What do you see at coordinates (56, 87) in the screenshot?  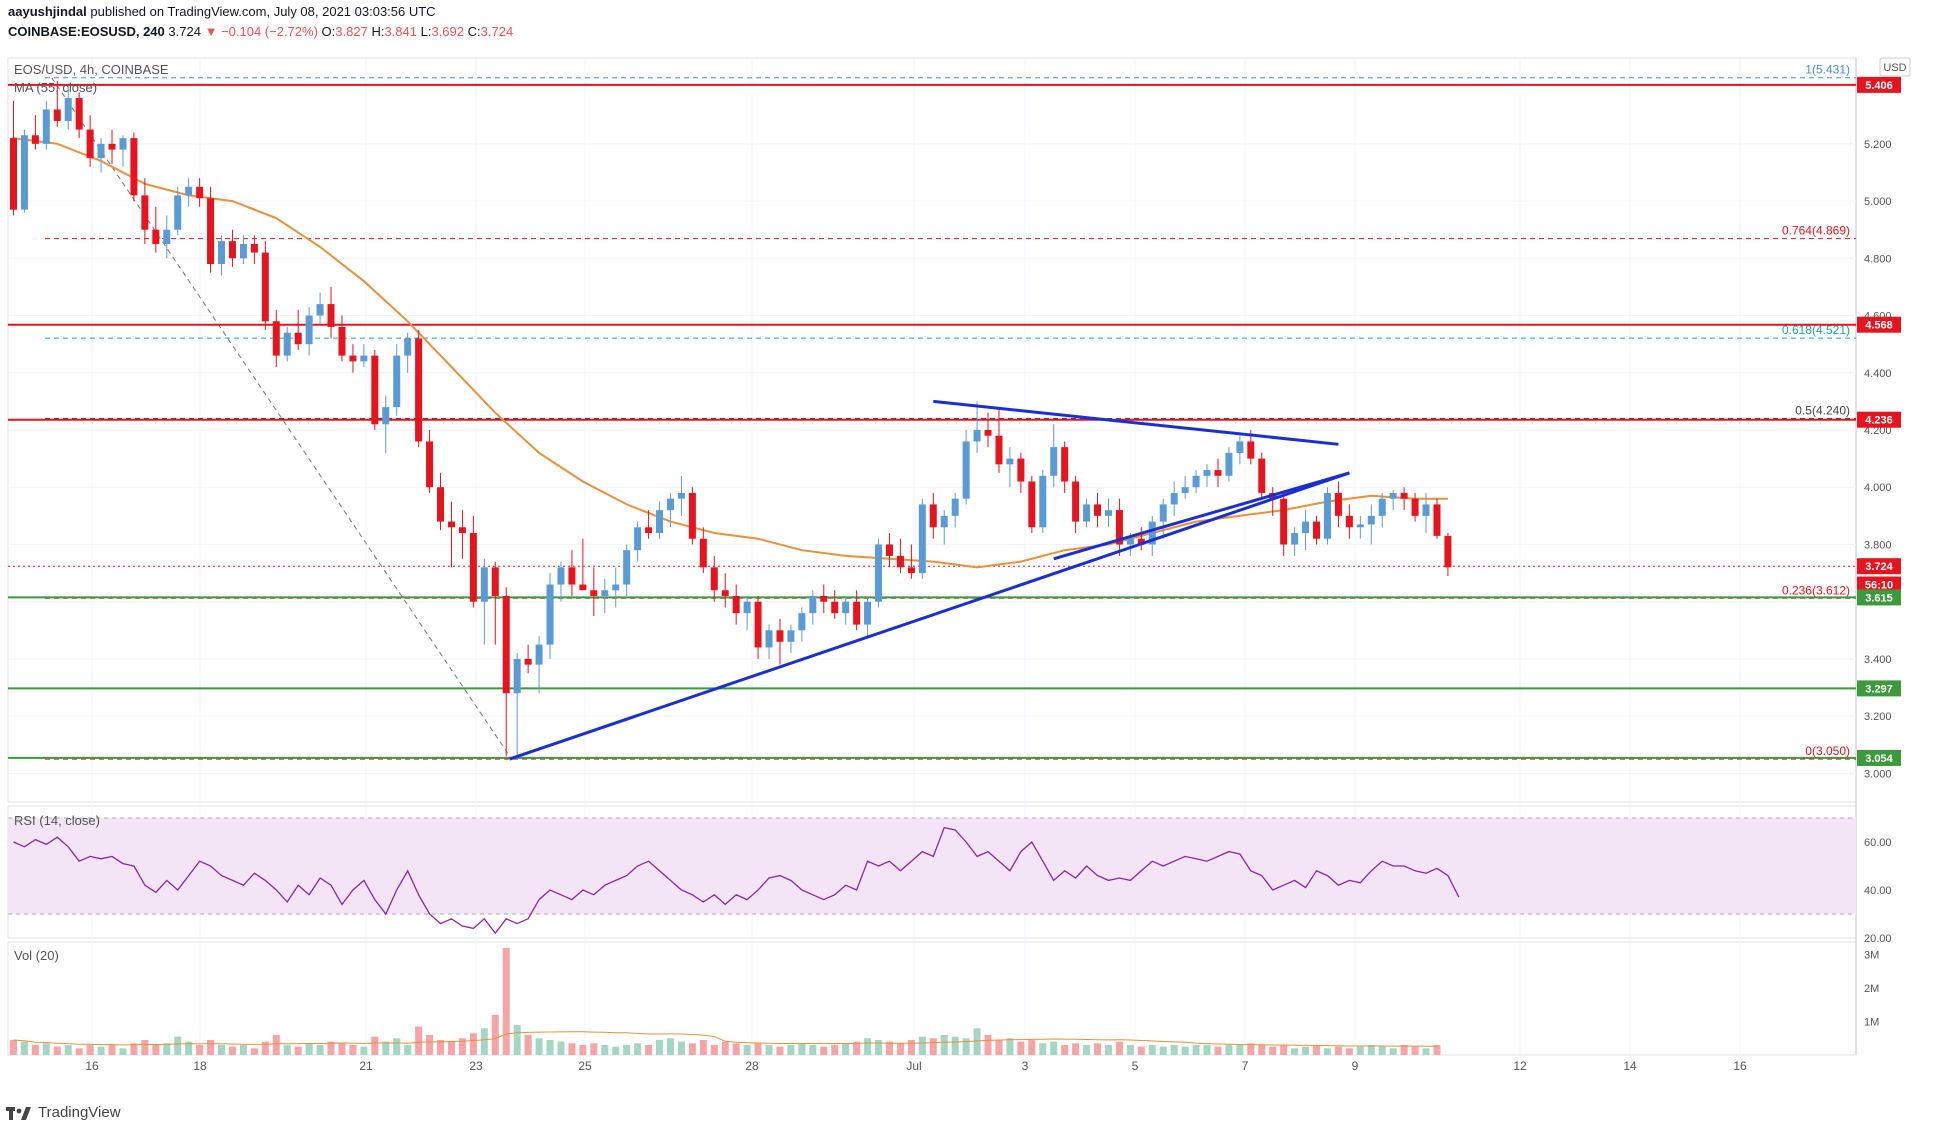 I see `ma-legend: MA (55, close)` at bounding box center [56, 87].